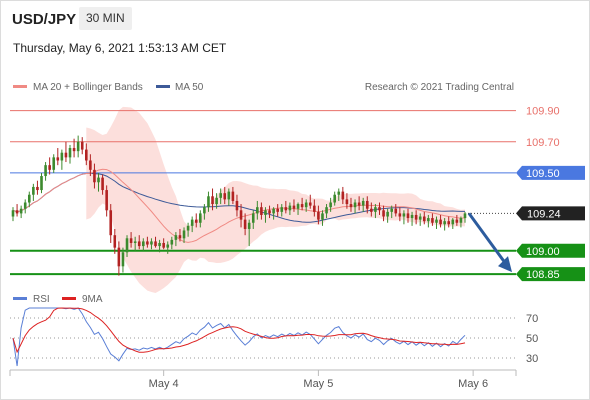 This screenshot has height=400, width=590. Describe the element at coordinates (532, 319) in the screenshot. I see `rsi-tick-70: 70` at that location.